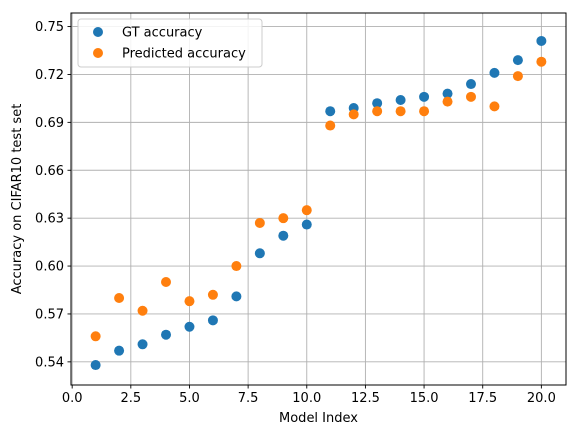 The width and height of the screenshot is (579, 436). Describe the element at coordinates (130, 398) in the screenshot. I see `x-tick-label: 2.5` at that location.